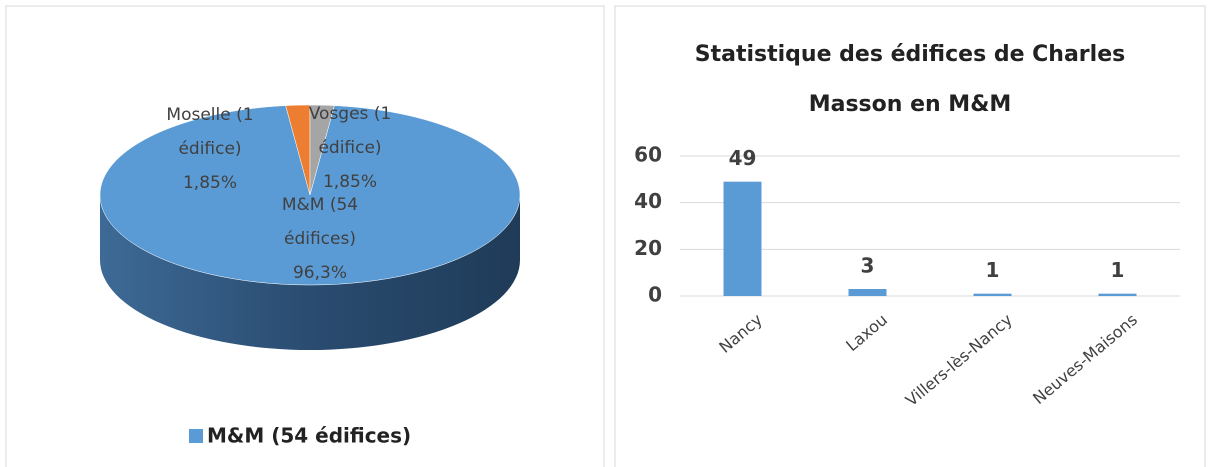  Describe the element at coordinates (350, 131) in the screenshot. I see `pie-label: Vosges (1 édifice)` at that location.